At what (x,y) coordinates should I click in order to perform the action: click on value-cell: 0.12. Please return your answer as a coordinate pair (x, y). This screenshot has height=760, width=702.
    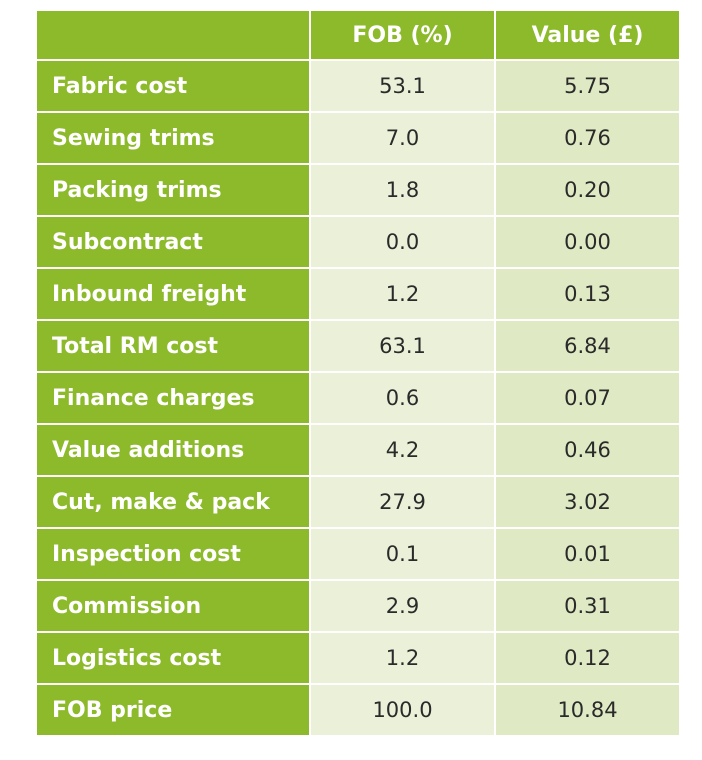
    Looking at the image, I should click on (587, 658).